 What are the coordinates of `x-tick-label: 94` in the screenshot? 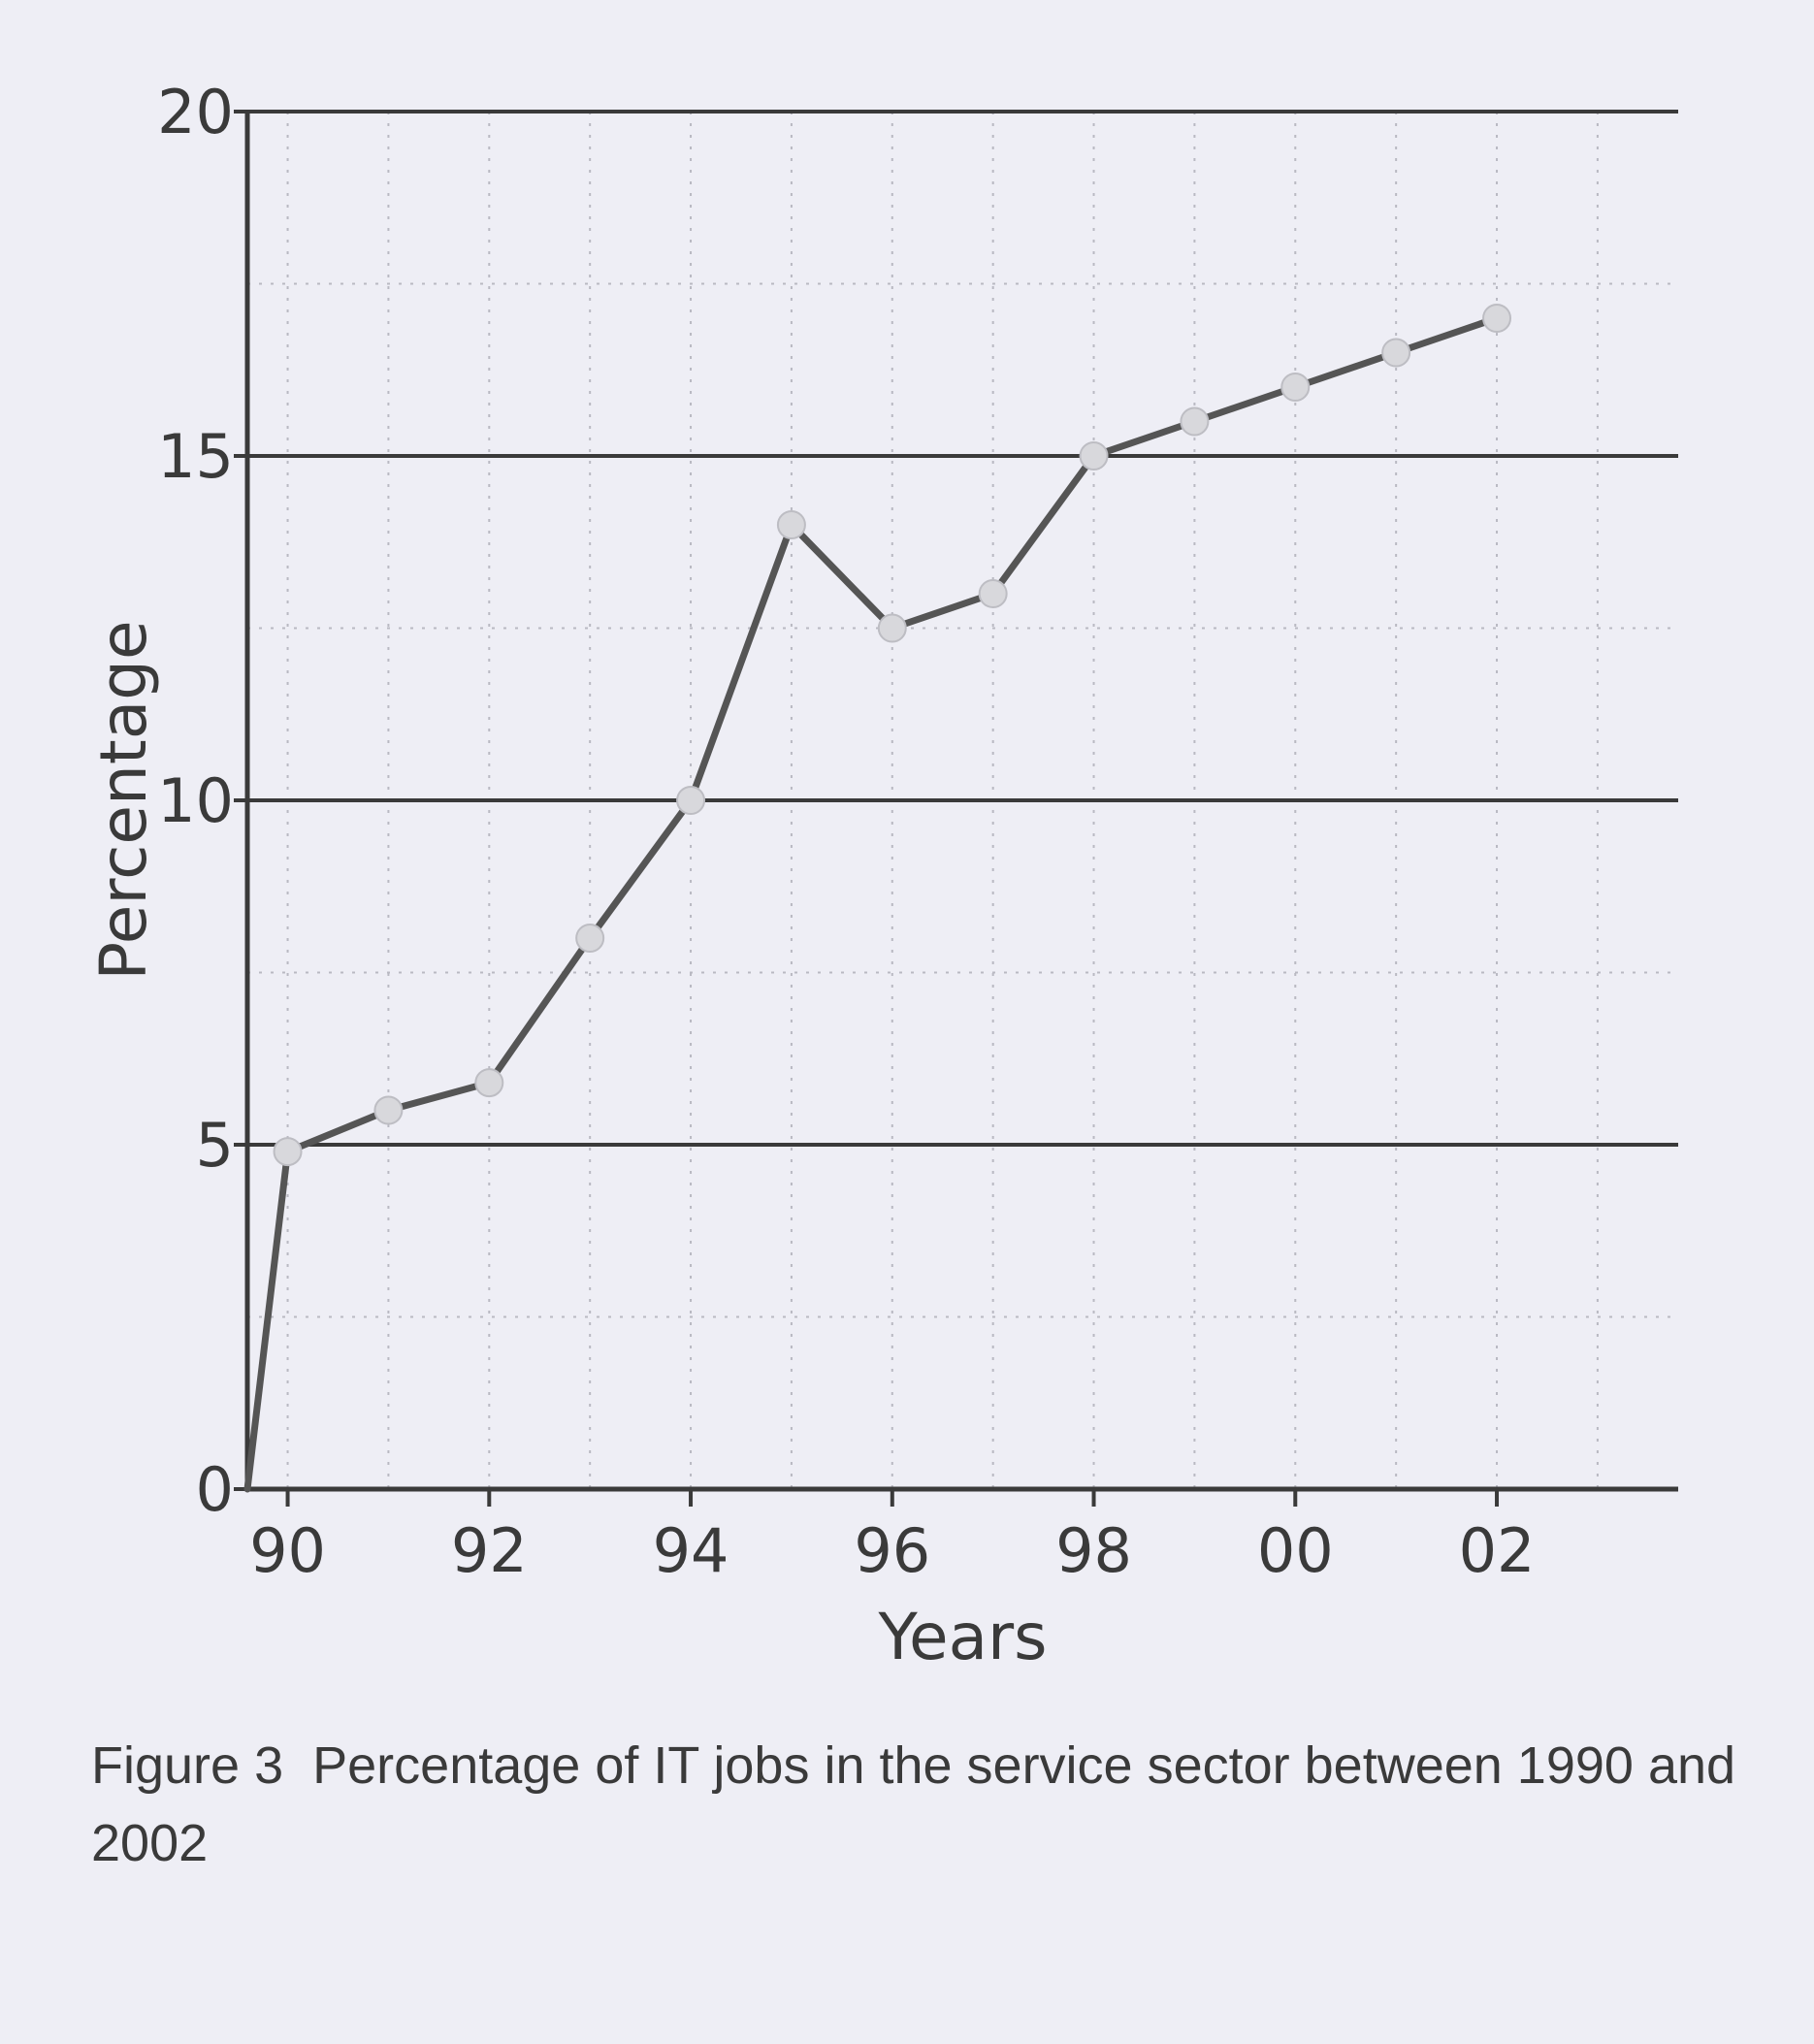 It's located at (691, 1551).